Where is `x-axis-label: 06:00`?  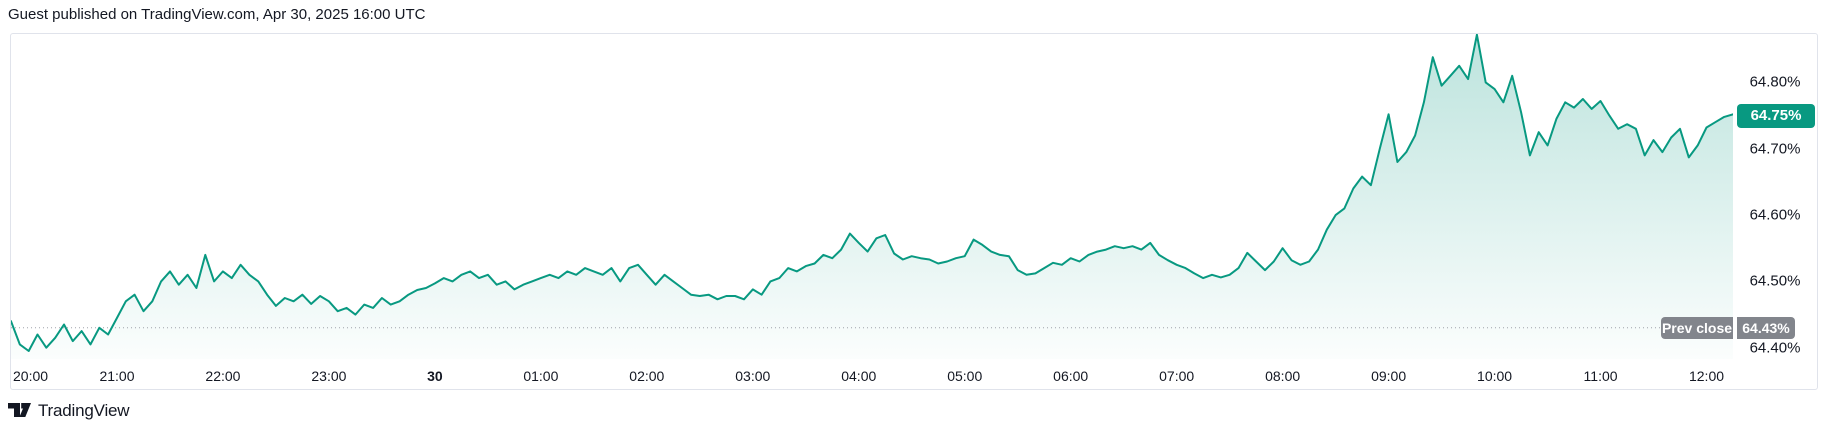 x-axis-label: 06:00 is located at coordinates (1071, 376).